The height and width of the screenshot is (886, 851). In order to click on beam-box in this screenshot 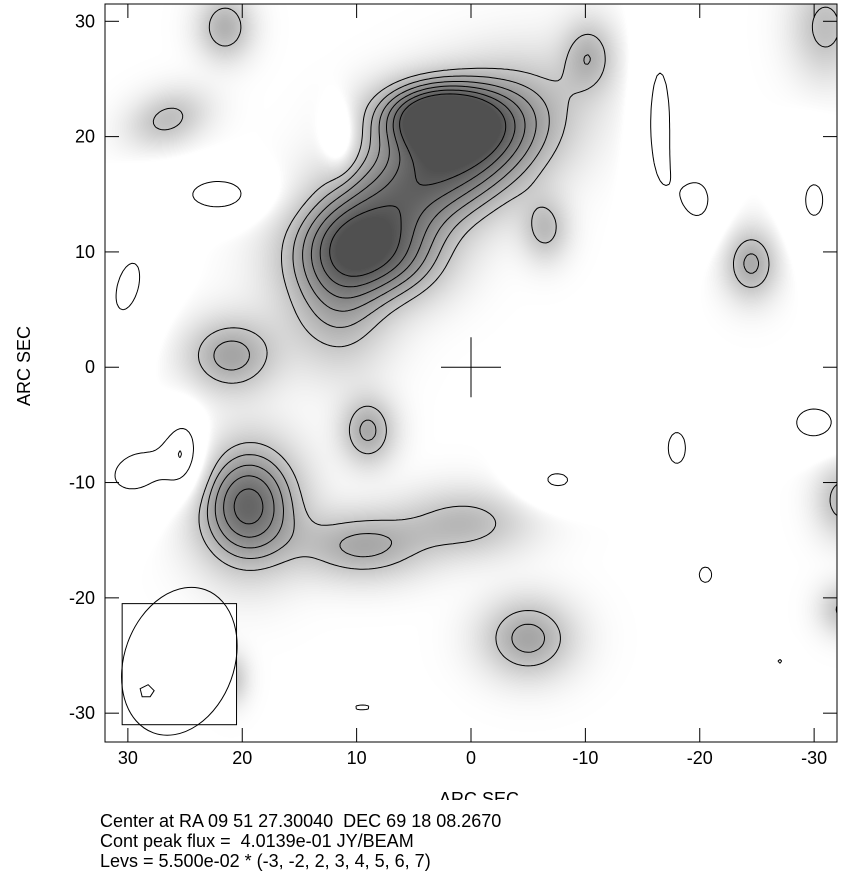, I will do `click(179, 664)`.